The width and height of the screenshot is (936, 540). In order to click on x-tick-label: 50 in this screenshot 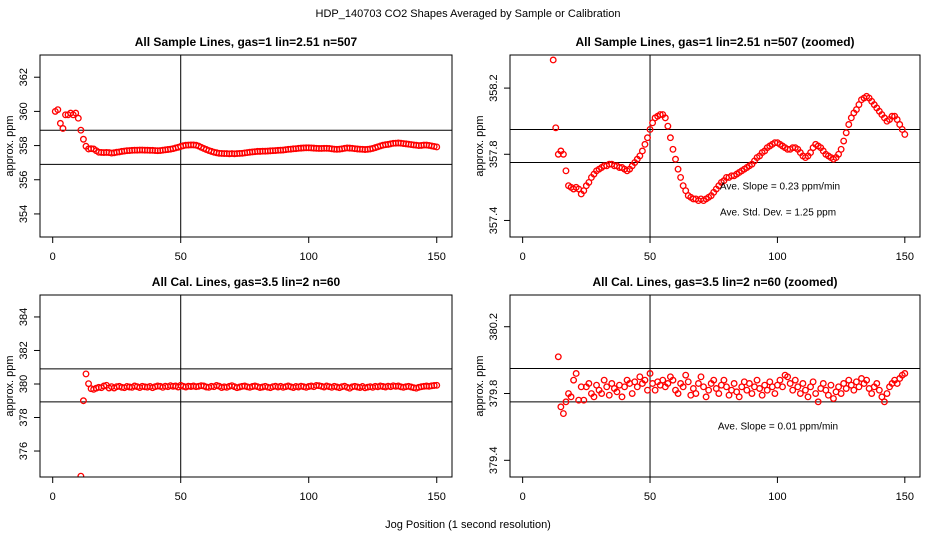, I will do `click(650, 257)`.